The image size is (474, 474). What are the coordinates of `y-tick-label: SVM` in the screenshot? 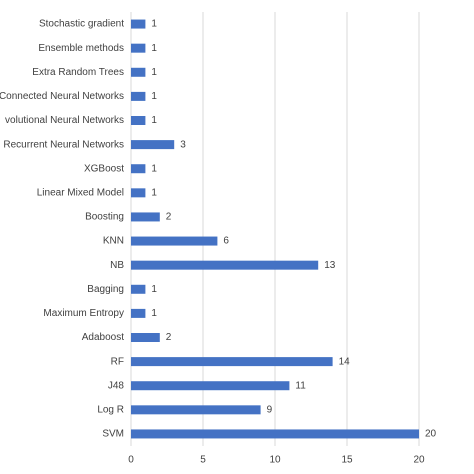 It's located at (113, 434).